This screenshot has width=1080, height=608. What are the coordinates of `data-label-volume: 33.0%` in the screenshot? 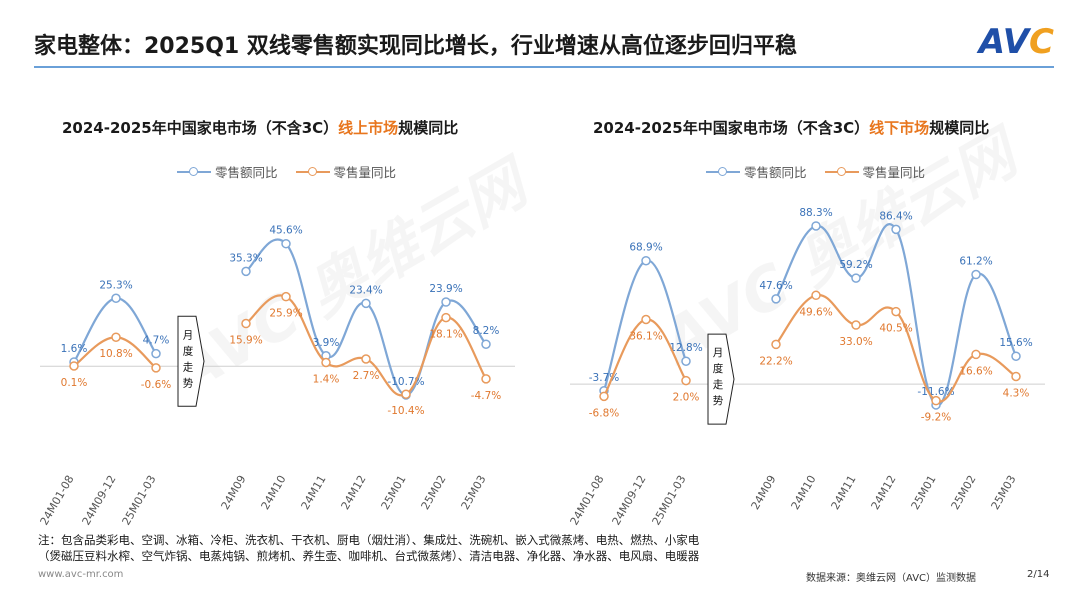 It's located at (855, 342).